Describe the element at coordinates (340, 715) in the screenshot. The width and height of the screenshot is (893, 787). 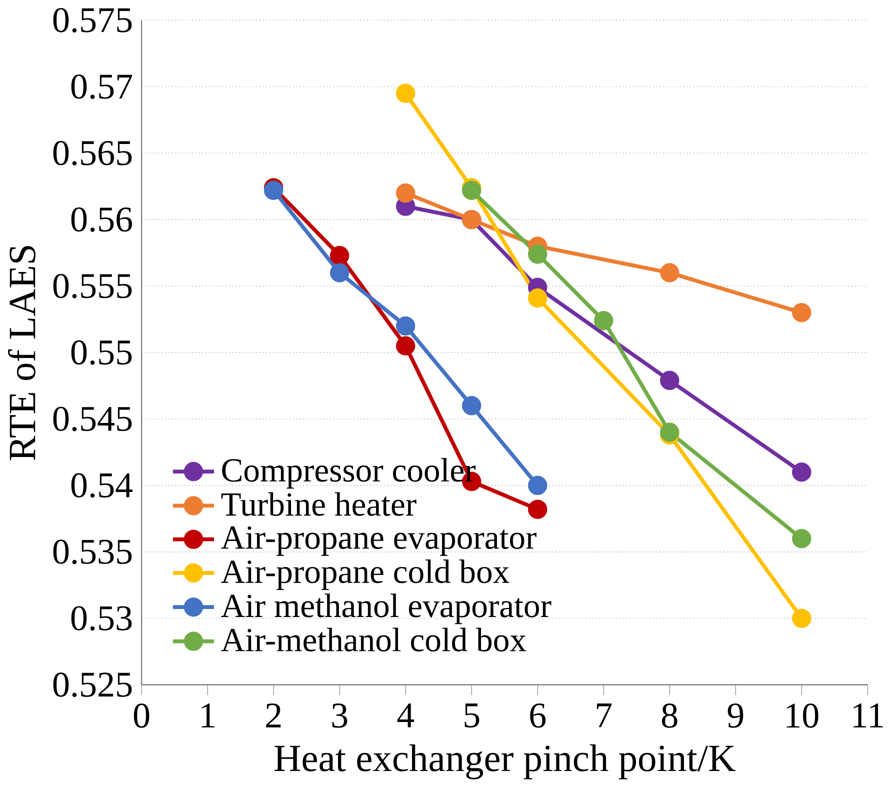
I see `x-tick-label: 3` at that location.